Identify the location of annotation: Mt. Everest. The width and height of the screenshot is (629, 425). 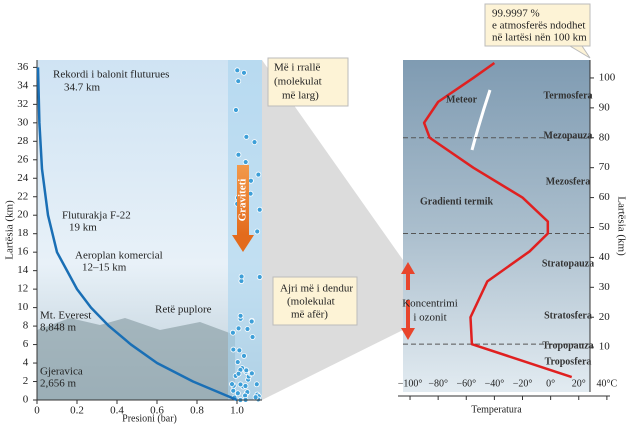
(65, 316).